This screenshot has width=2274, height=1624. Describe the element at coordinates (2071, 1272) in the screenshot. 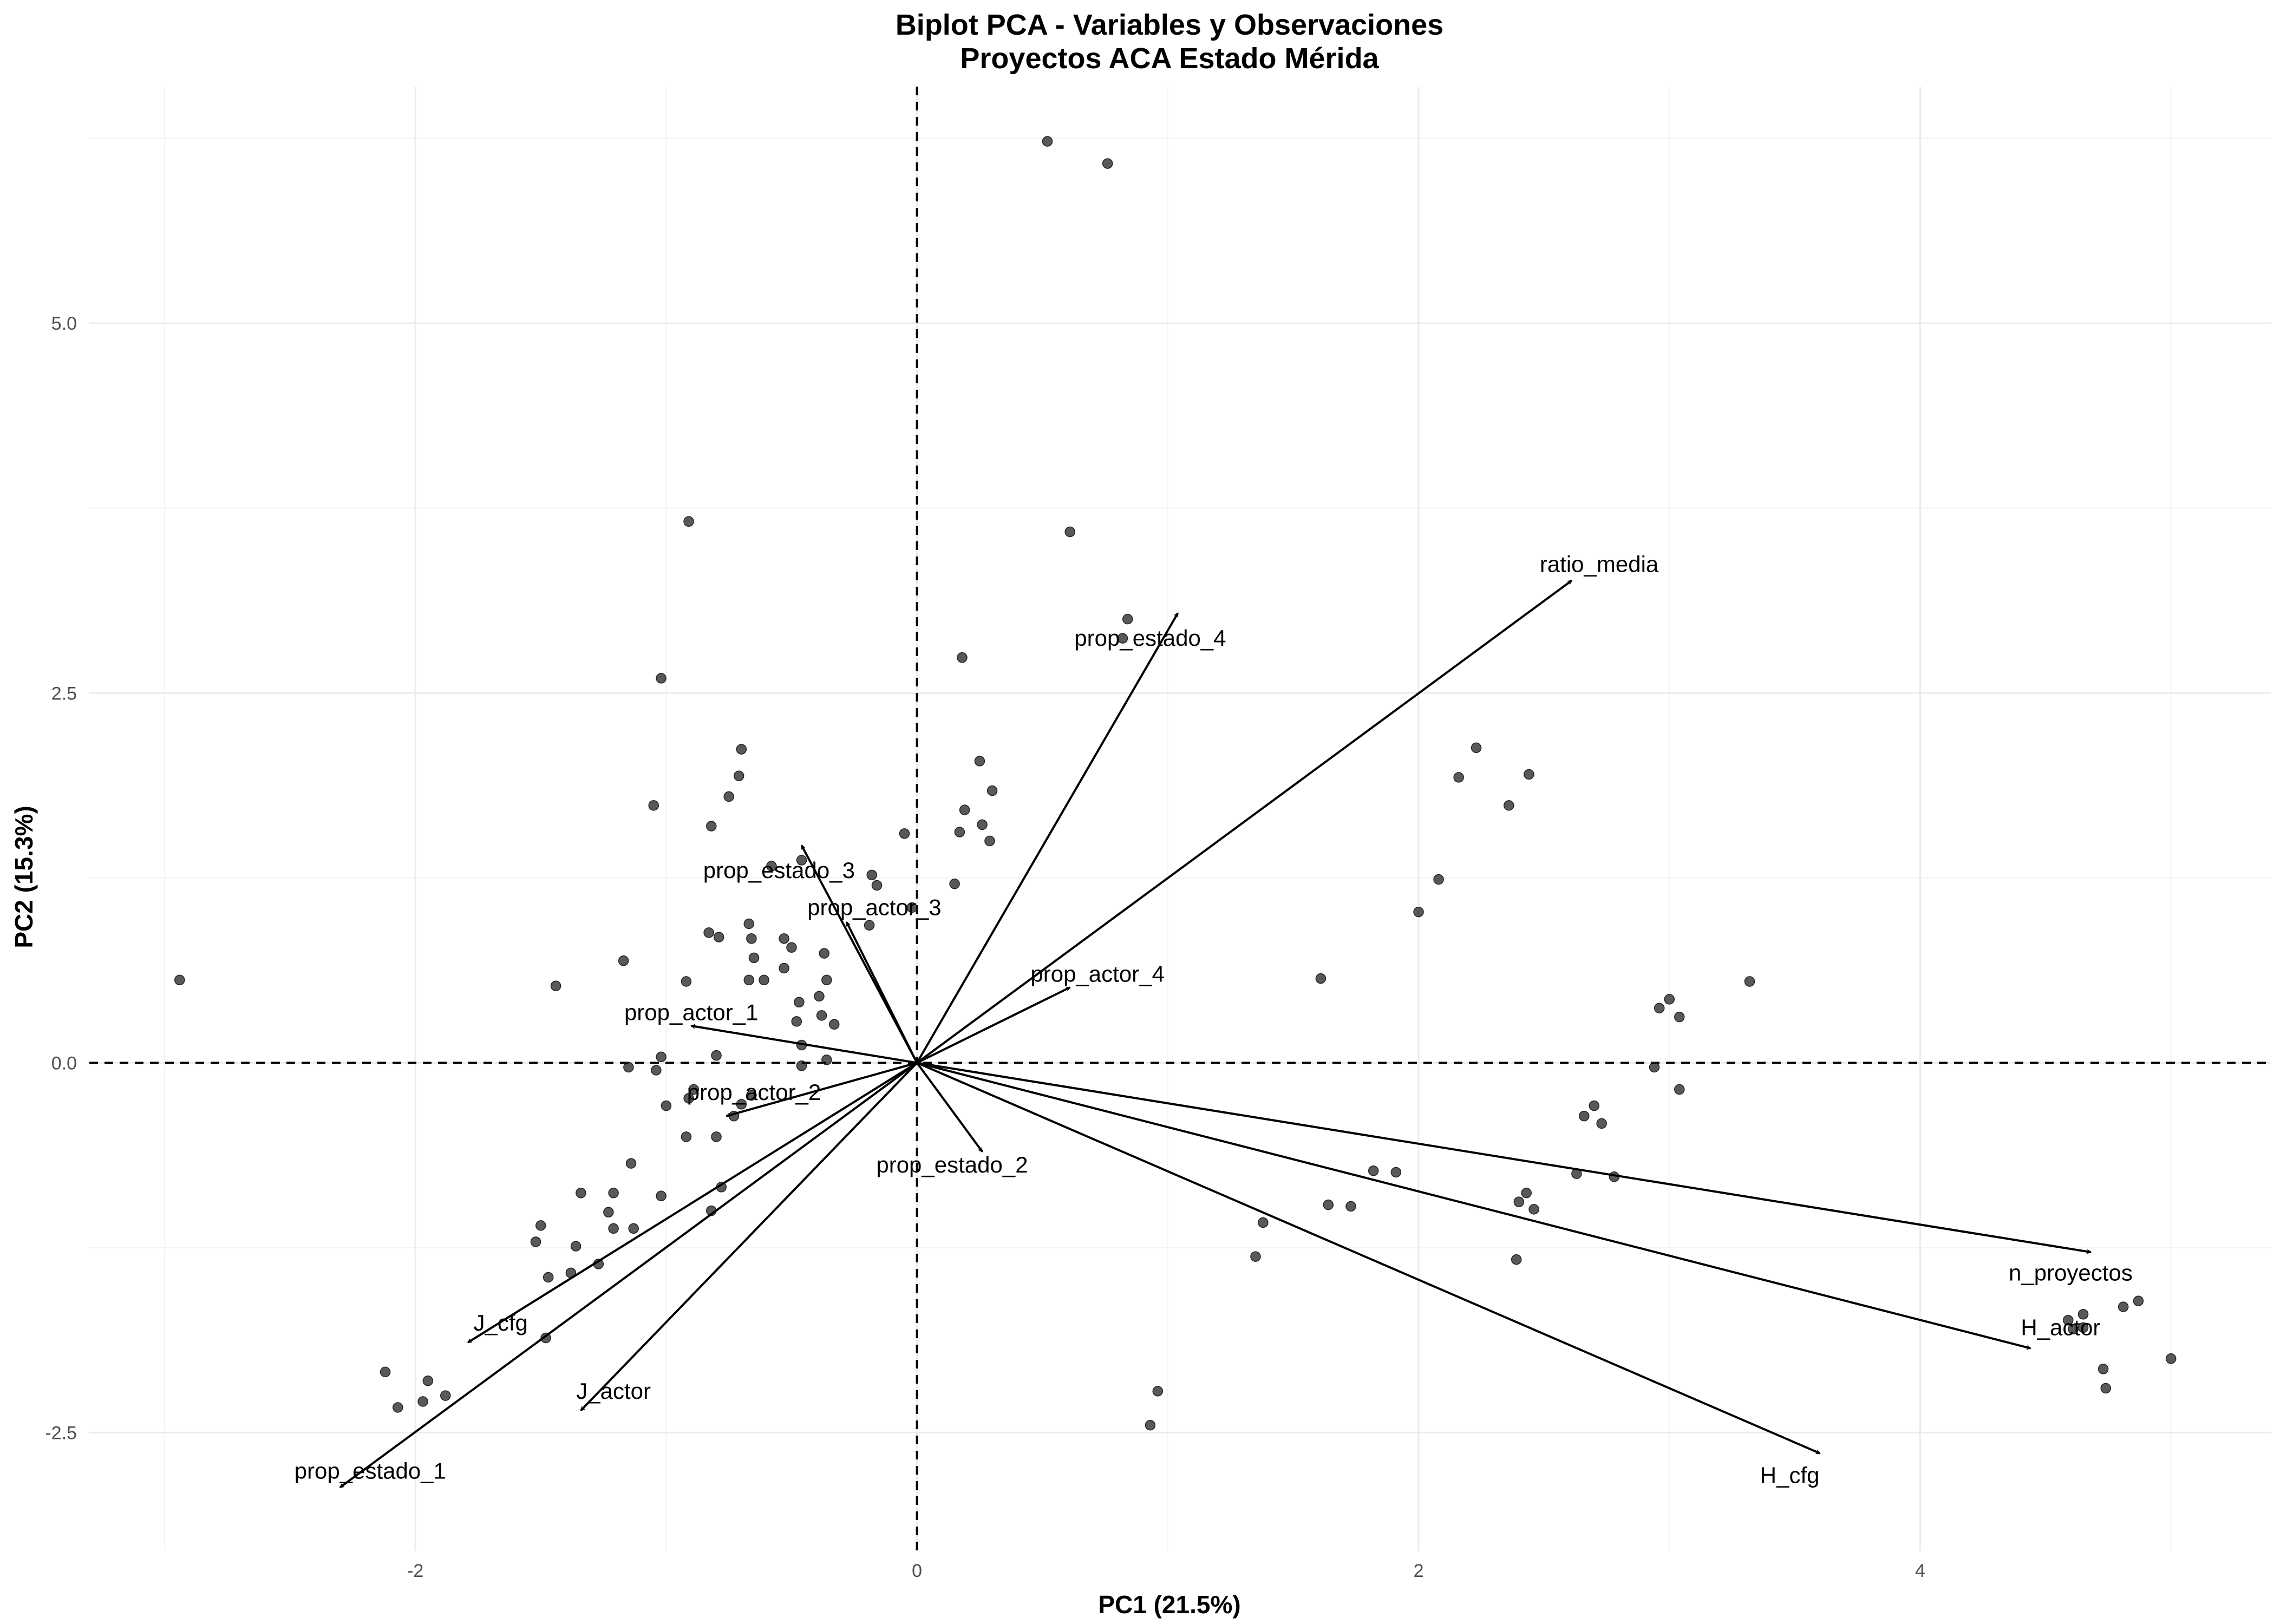

I see `variable-label-n_proyectos: n_proyectos` at that location.